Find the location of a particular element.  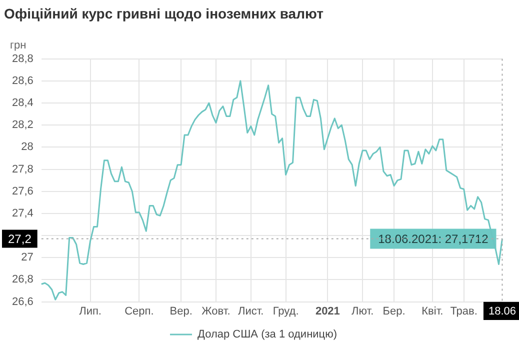

y-tick-label: 27,8 is located at coordinates (23, 169).